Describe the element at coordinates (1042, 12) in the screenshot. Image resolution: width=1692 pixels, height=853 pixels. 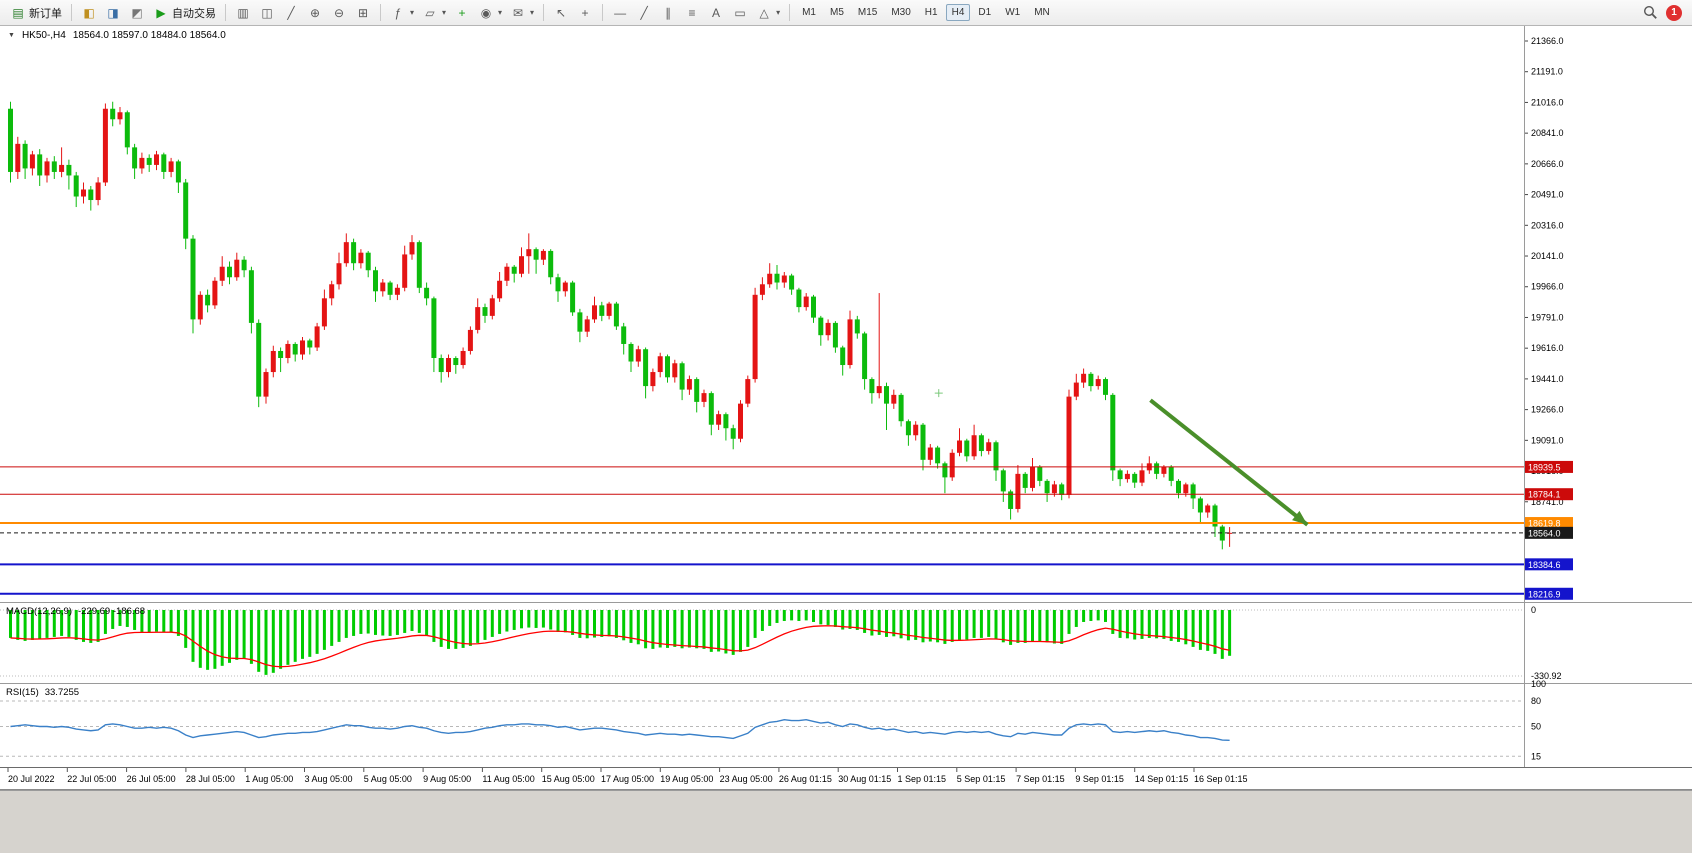
I see `timeframe-mn-button: MN` at that location.